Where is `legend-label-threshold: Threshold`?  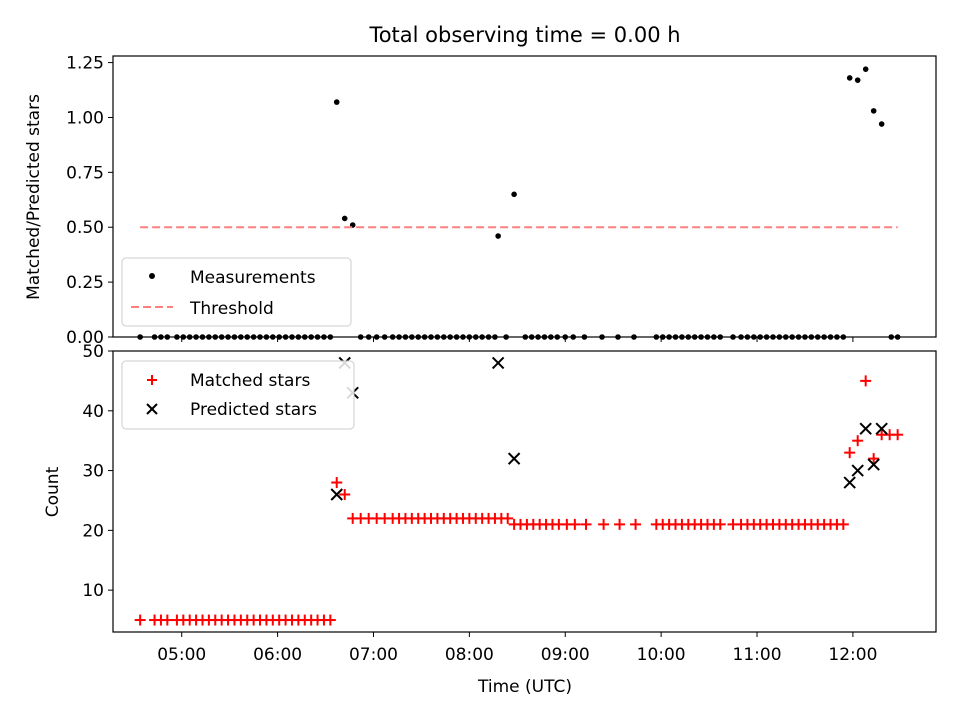
legend-label-threshold: Threshold is located at coordinates (231, 309).